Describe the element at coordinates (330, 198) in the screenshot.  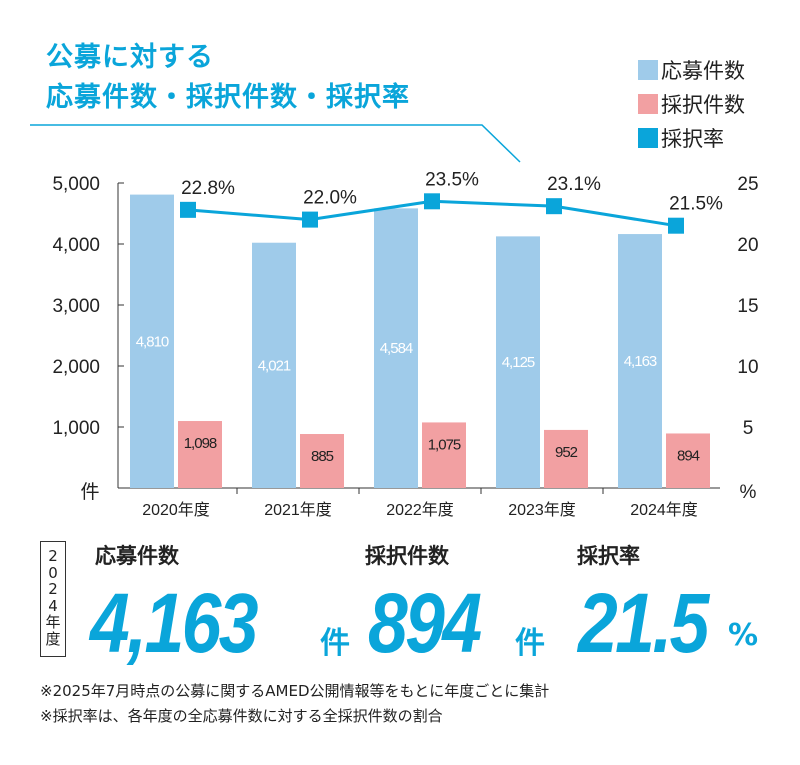
I see `rate-label: 22.0%` at that location.